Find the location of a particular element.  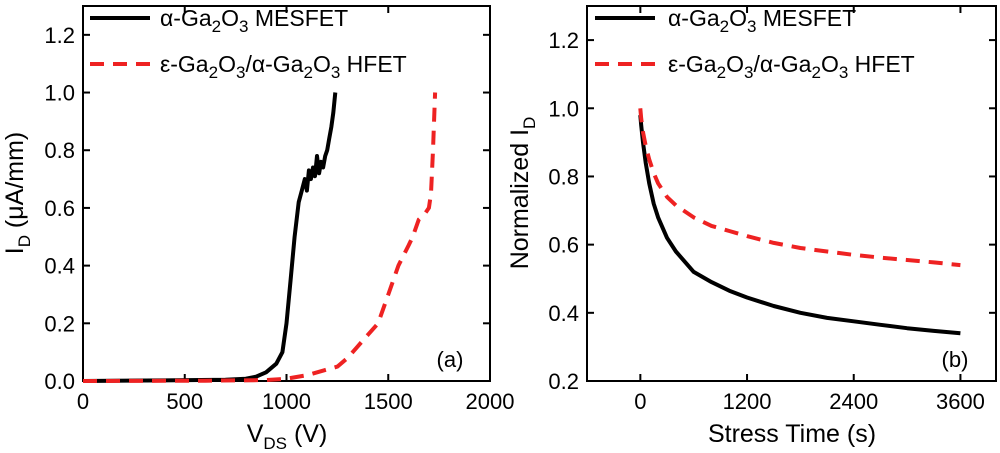

panel-b-legend-label-hfet: ε-Ga2O3/α-Ga2O3 HFET is located at coordinates (791, 66).